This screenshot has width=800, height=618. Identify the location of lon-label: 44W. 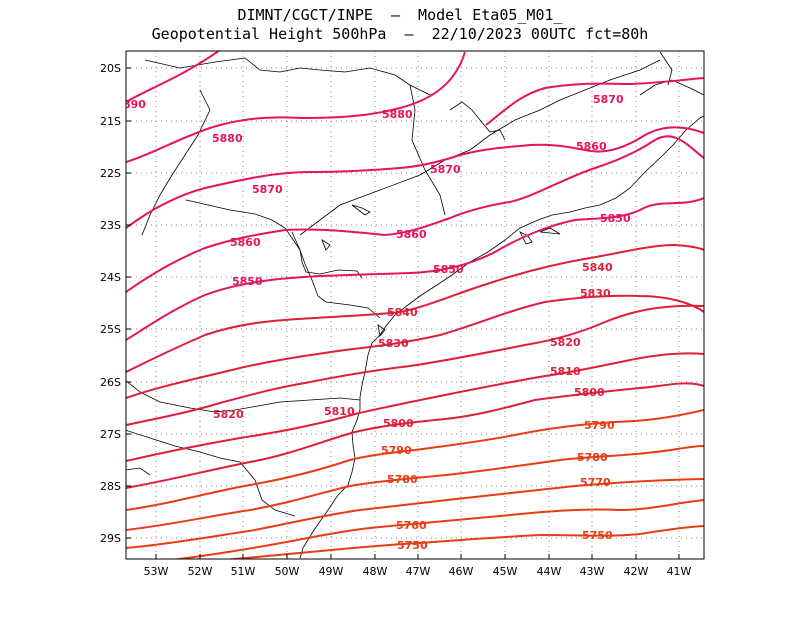
(549, 571).